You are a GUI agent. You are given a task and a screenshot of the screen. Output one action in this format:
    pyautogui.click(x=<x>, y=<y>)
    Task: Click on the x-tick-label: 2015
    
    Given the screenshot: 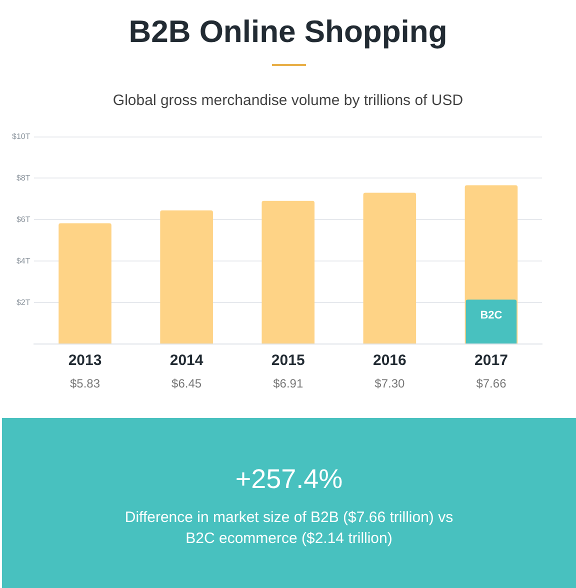 What is the action you would take?
    pyautogui.click(x=288, y=361)
    